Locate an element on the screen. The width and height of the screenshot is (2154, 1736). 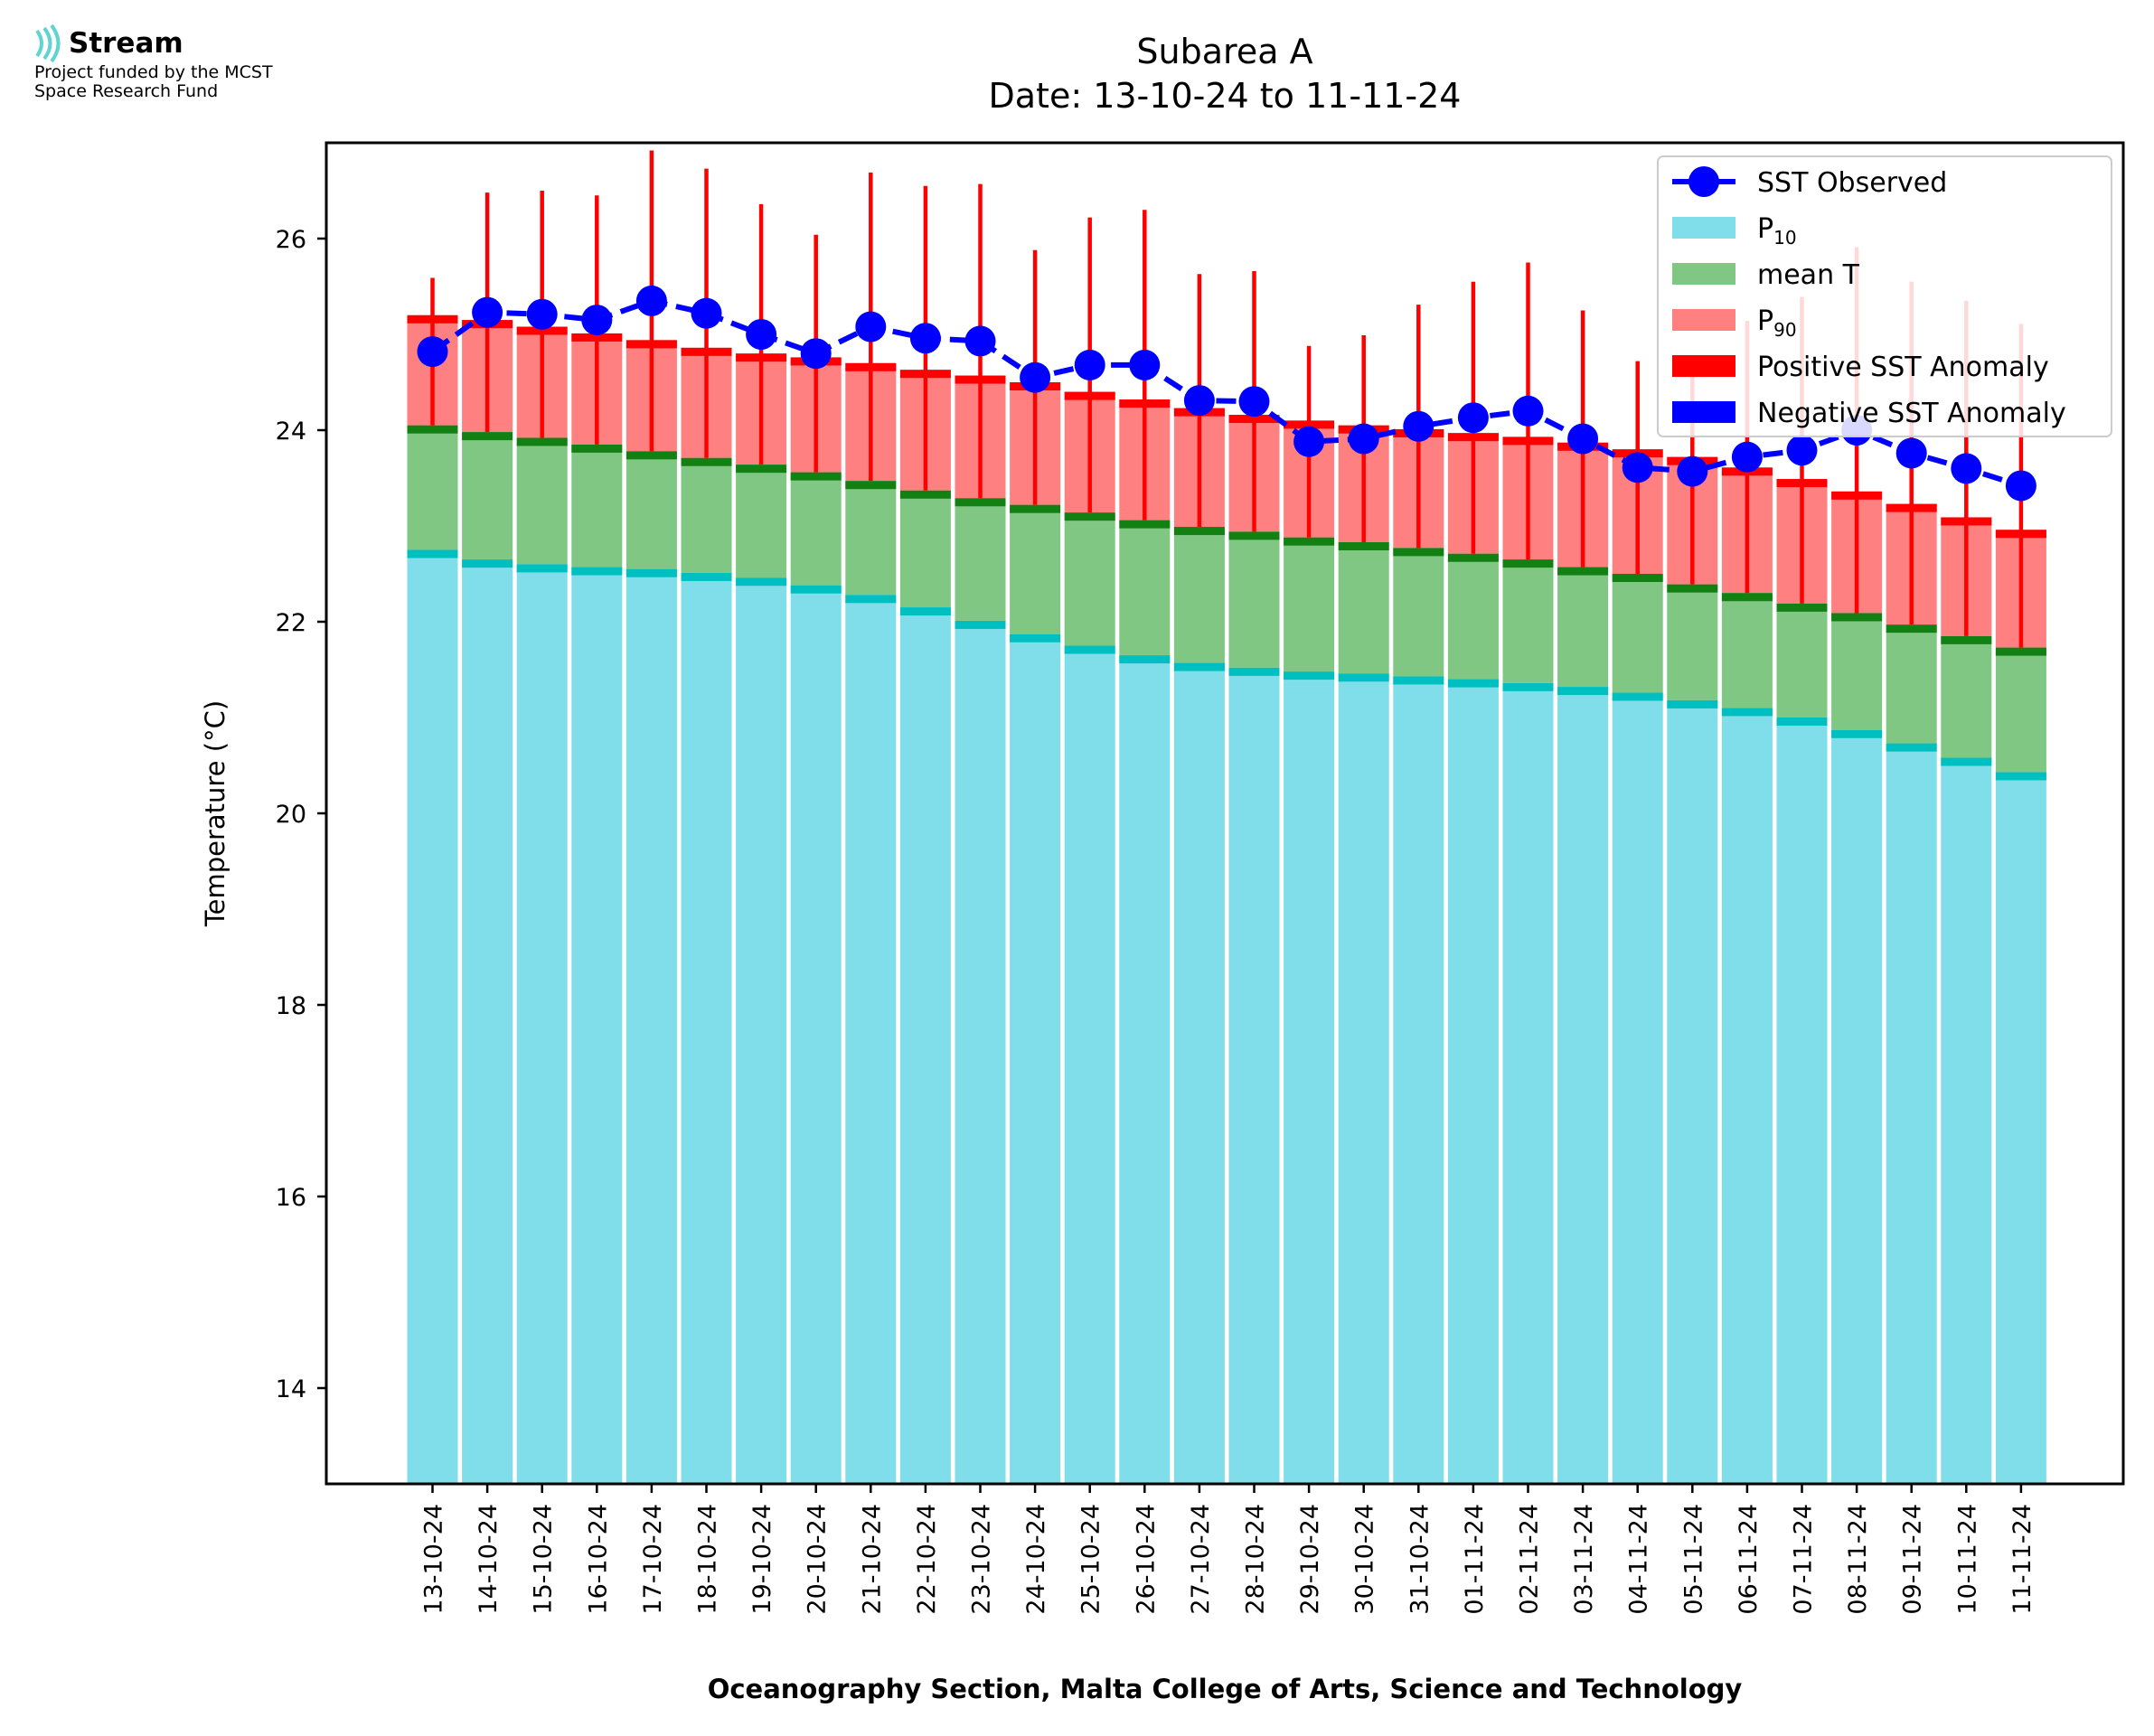
x-tick-label: 03-11-24 is located at coordinates (1584, 1560).